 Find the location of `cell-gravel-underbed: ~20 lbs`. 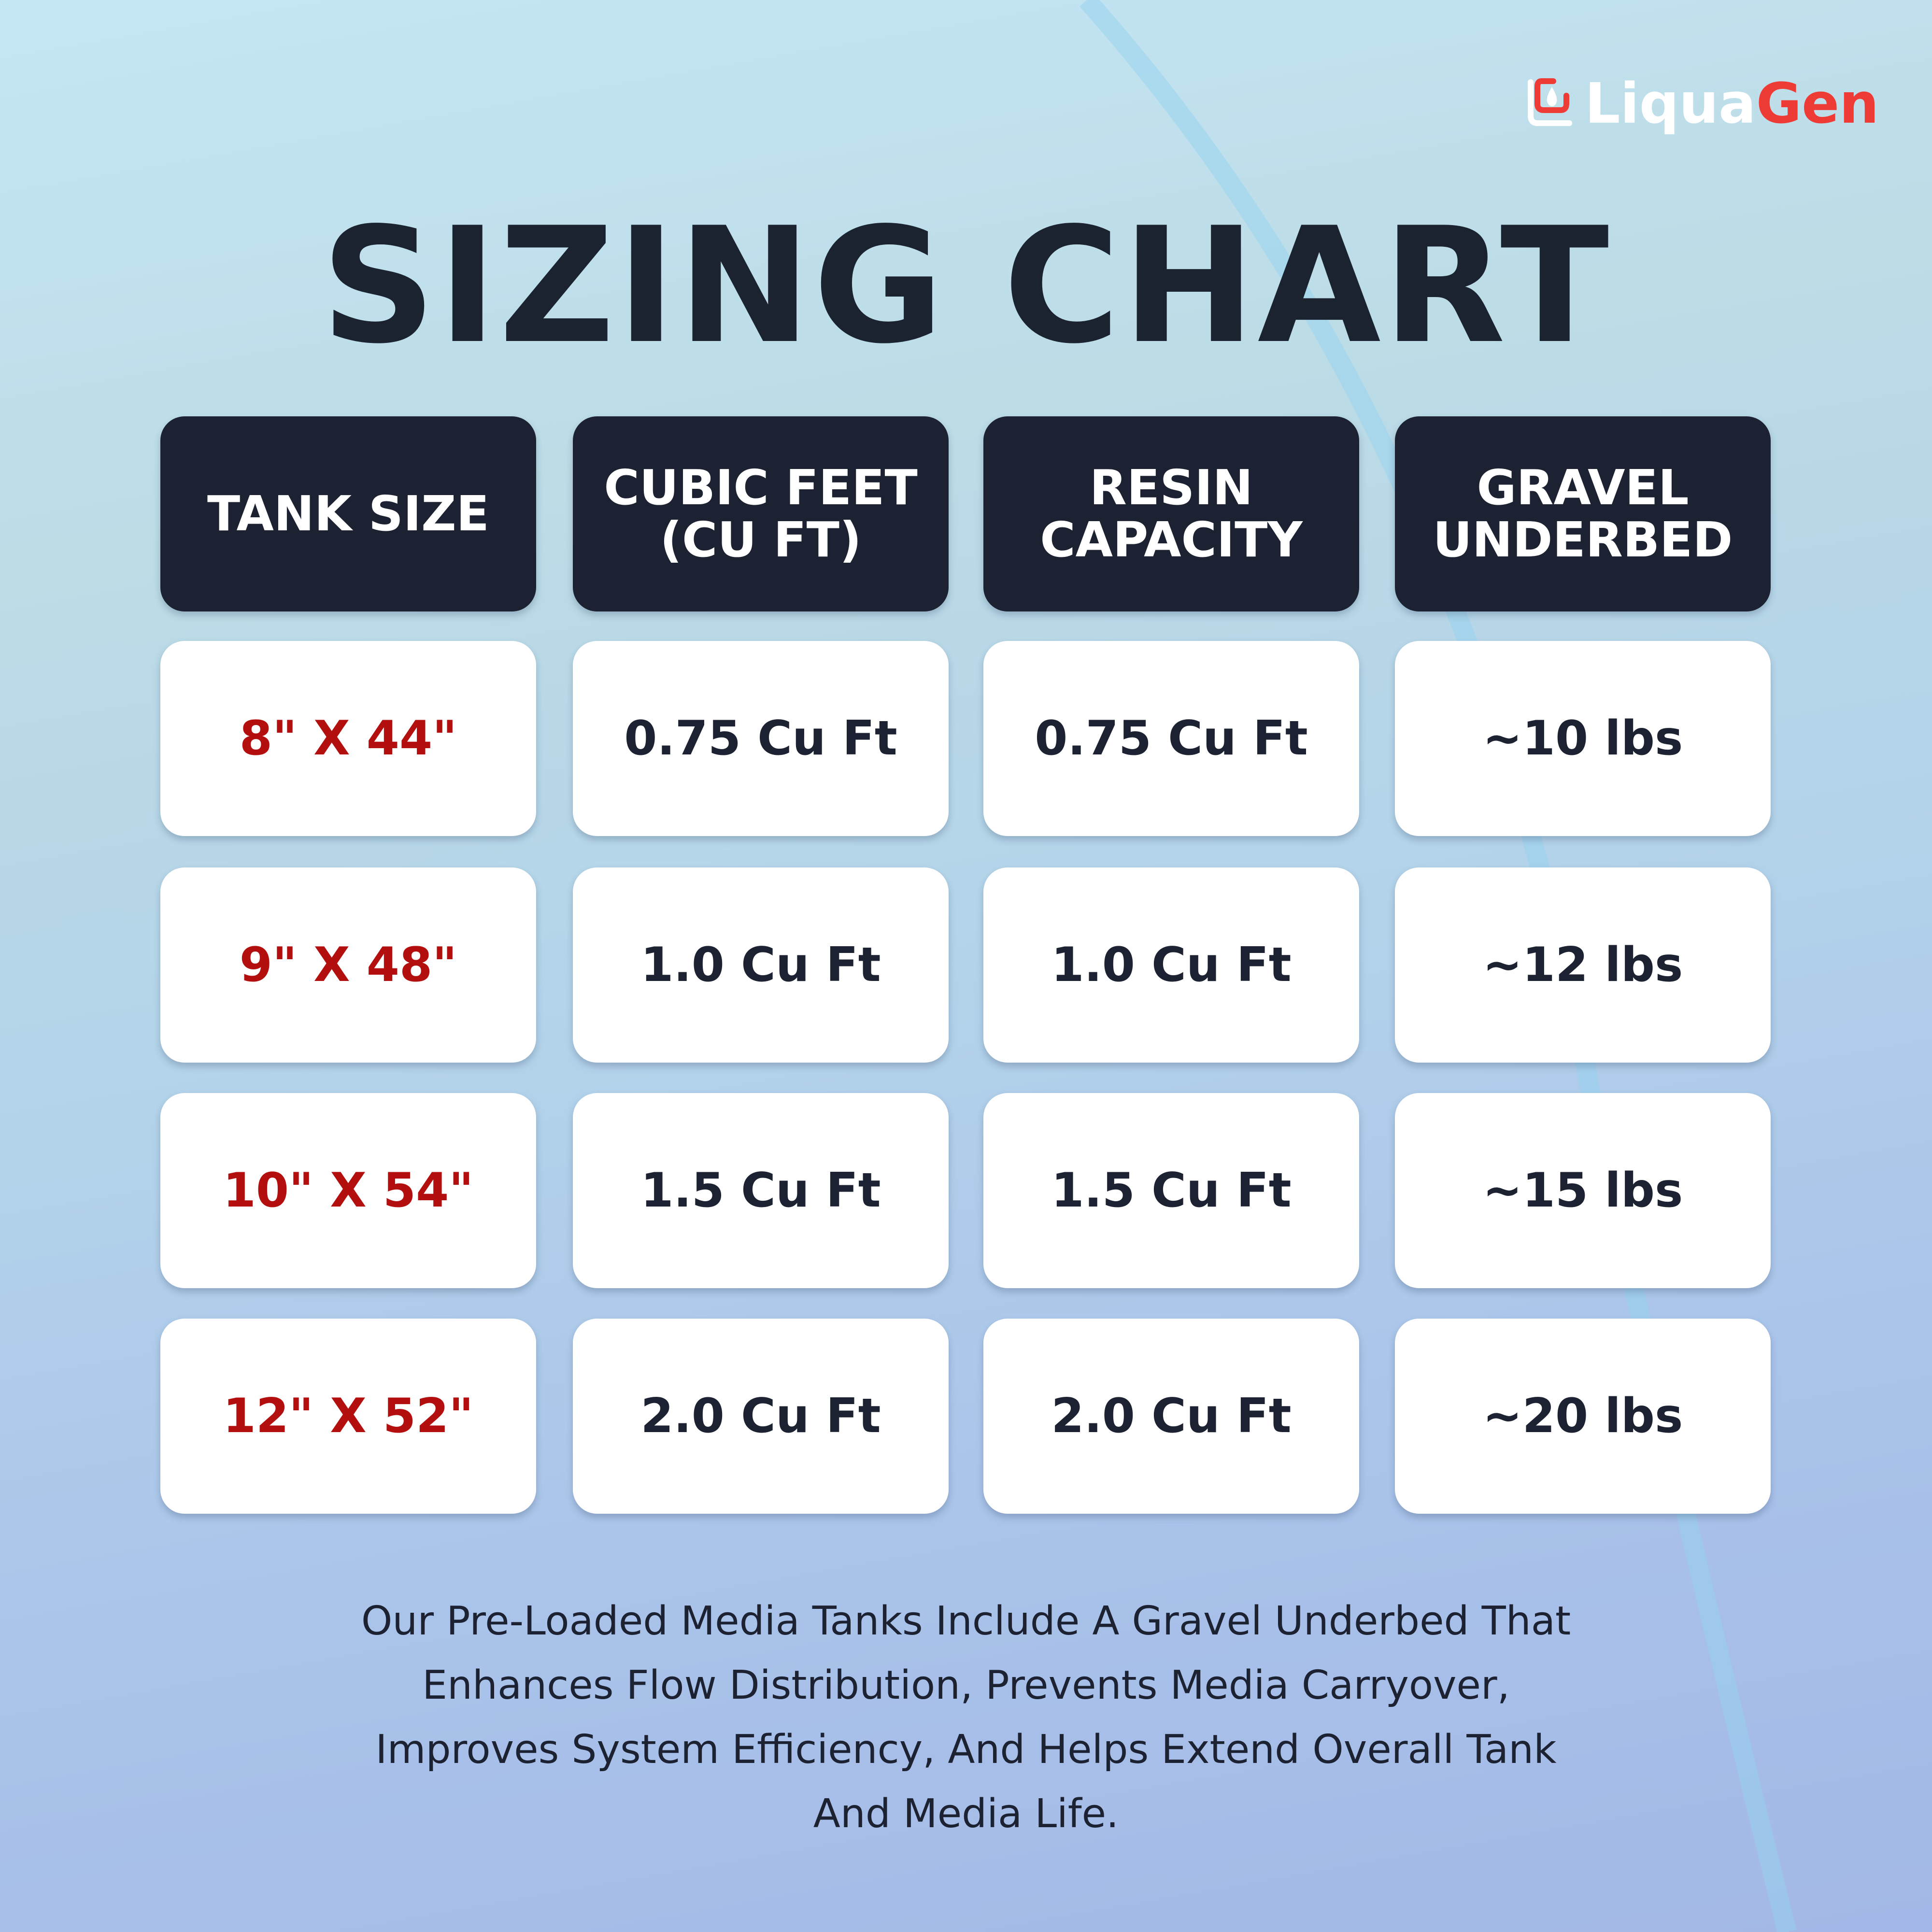

cell-gravel-underbed: ~20 lbs is located at coordinates (1583, 1416).